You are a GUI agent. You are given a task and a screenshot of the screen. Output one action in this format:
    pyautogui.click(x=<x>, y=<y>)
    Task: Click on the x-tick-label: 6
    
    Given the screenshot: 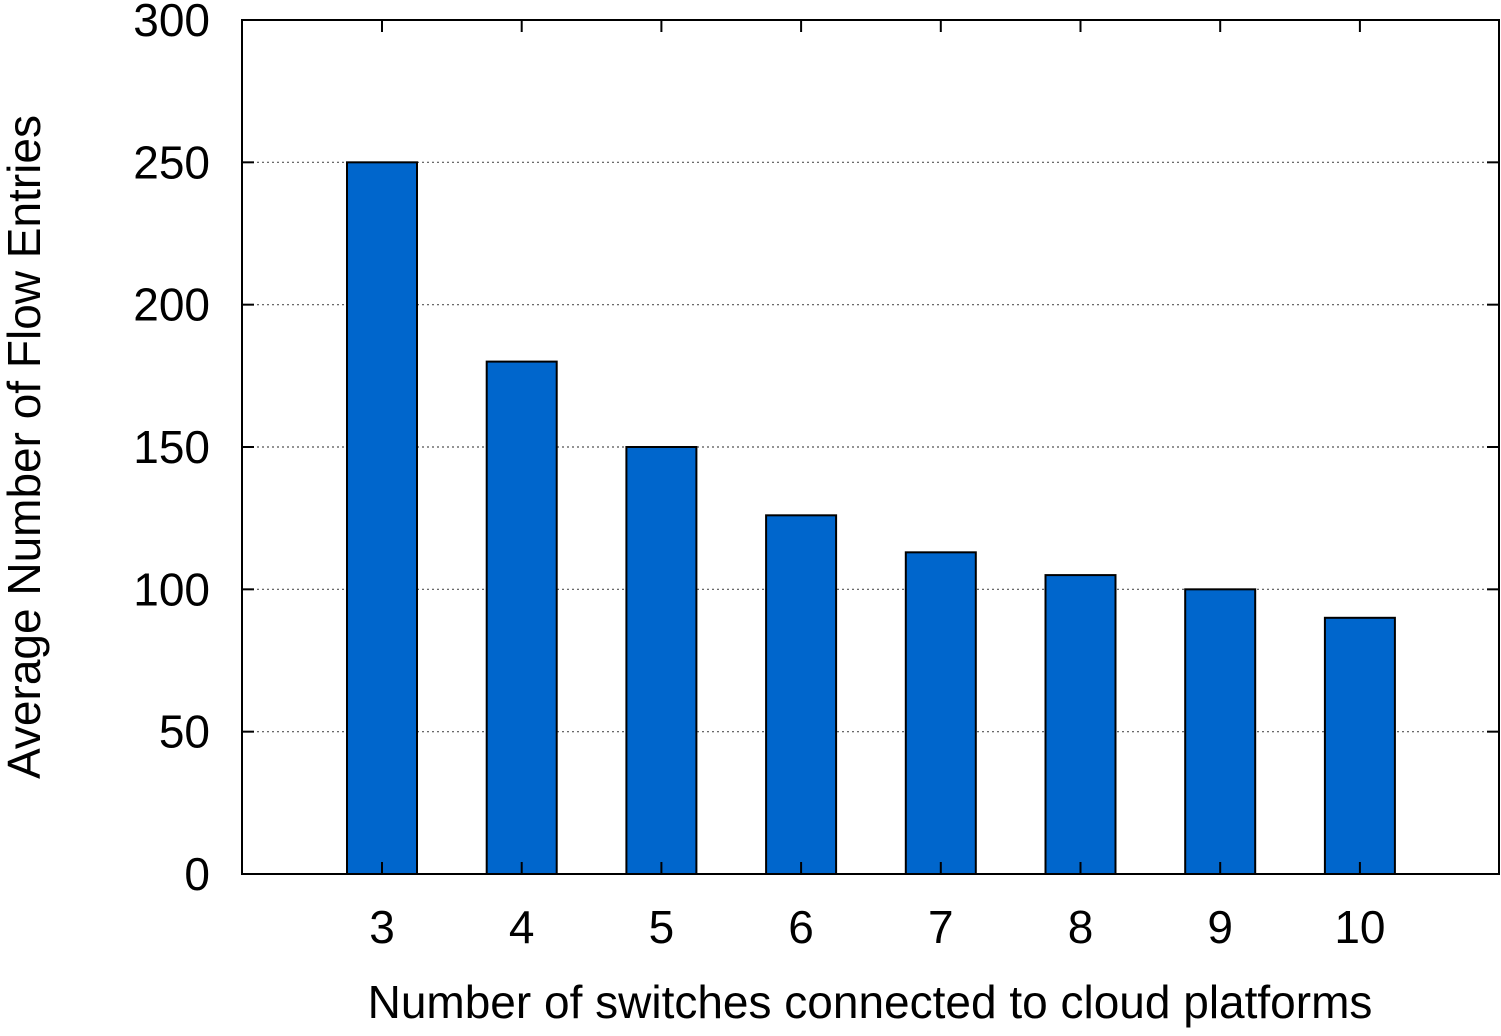 What is the action you would take?
    pyautogui.click(x=801, y=927)
    